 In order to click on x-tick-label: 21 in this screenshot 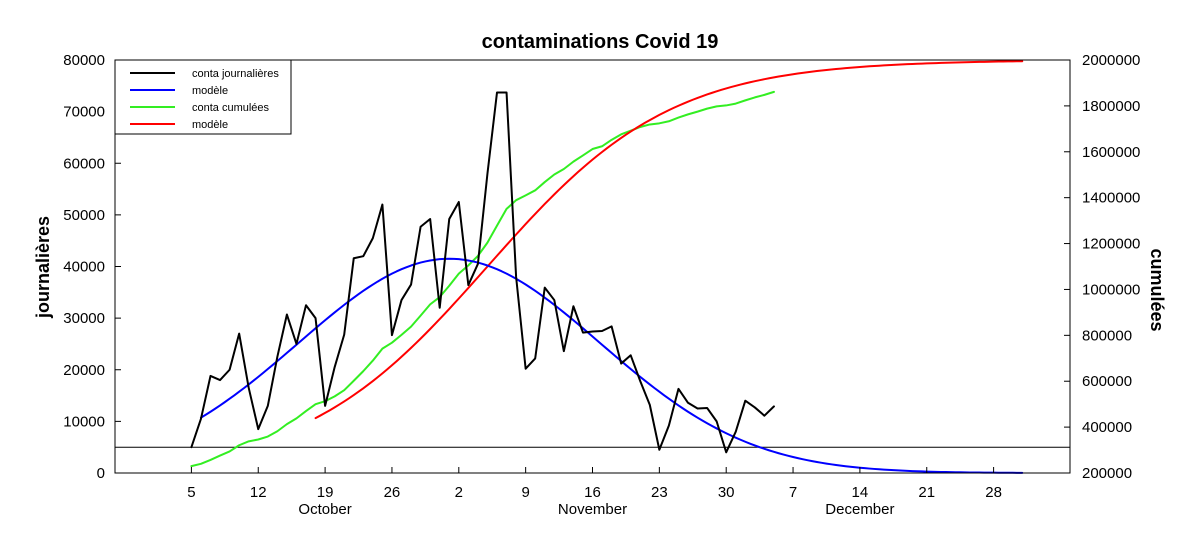, I will do `click(926, 492)`.